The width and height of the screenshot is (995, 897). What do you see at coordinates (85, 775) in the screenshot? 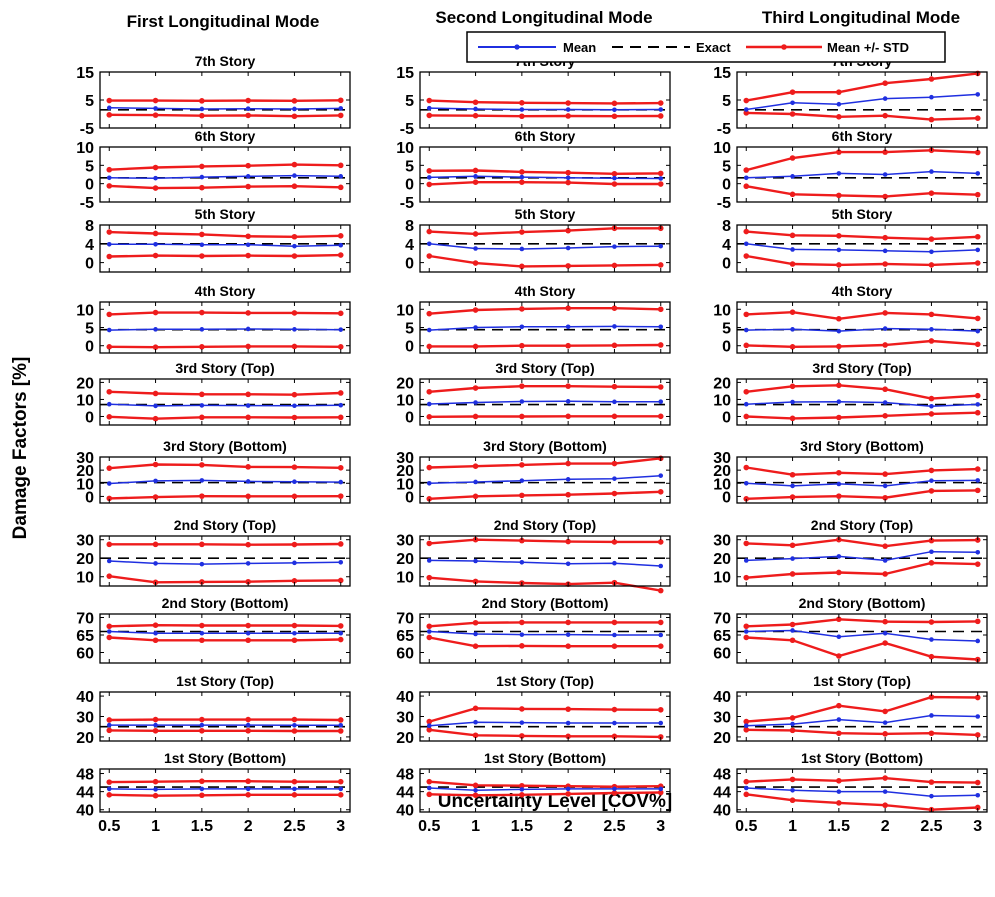
I see `y-tick-label: 48` at bounding box center [85, 775].